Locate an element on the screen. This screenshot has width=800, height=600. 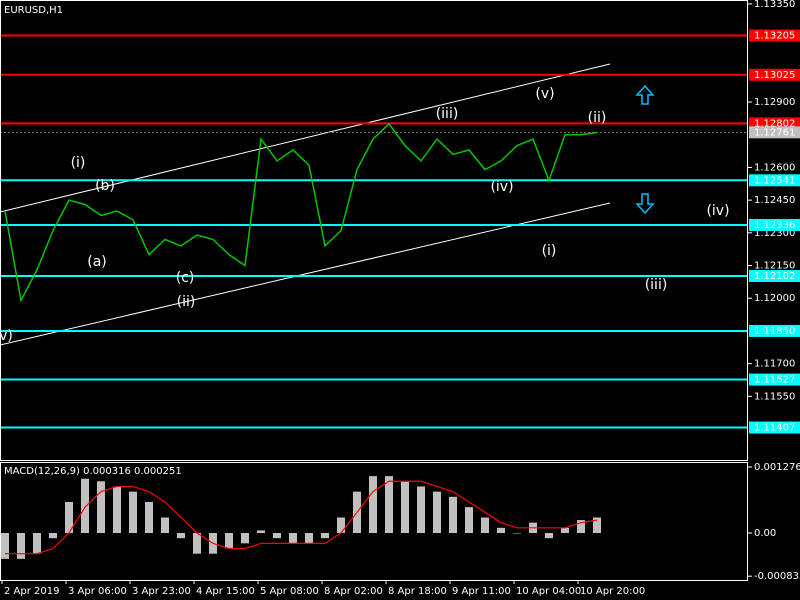
x-tick-label: 8 Apr 02:00 is located at coordinates (353, 591).